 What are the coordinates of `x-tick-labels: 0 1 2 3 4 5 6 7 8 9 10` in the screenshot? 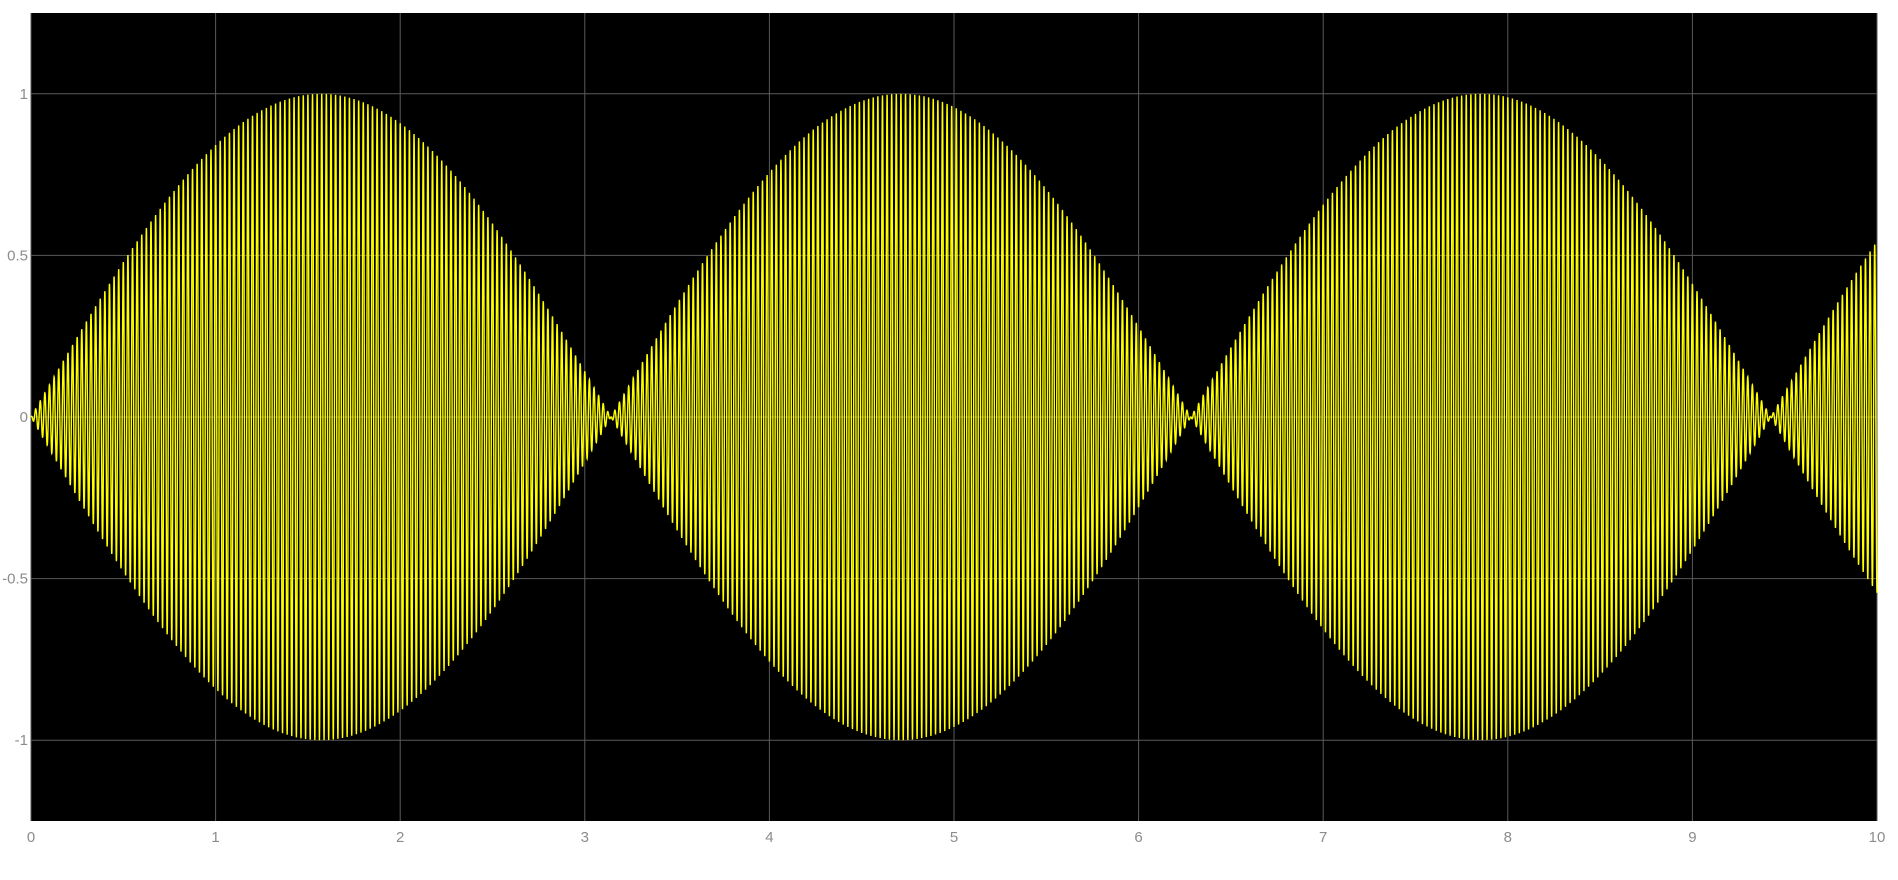 It's located at (956, 837).